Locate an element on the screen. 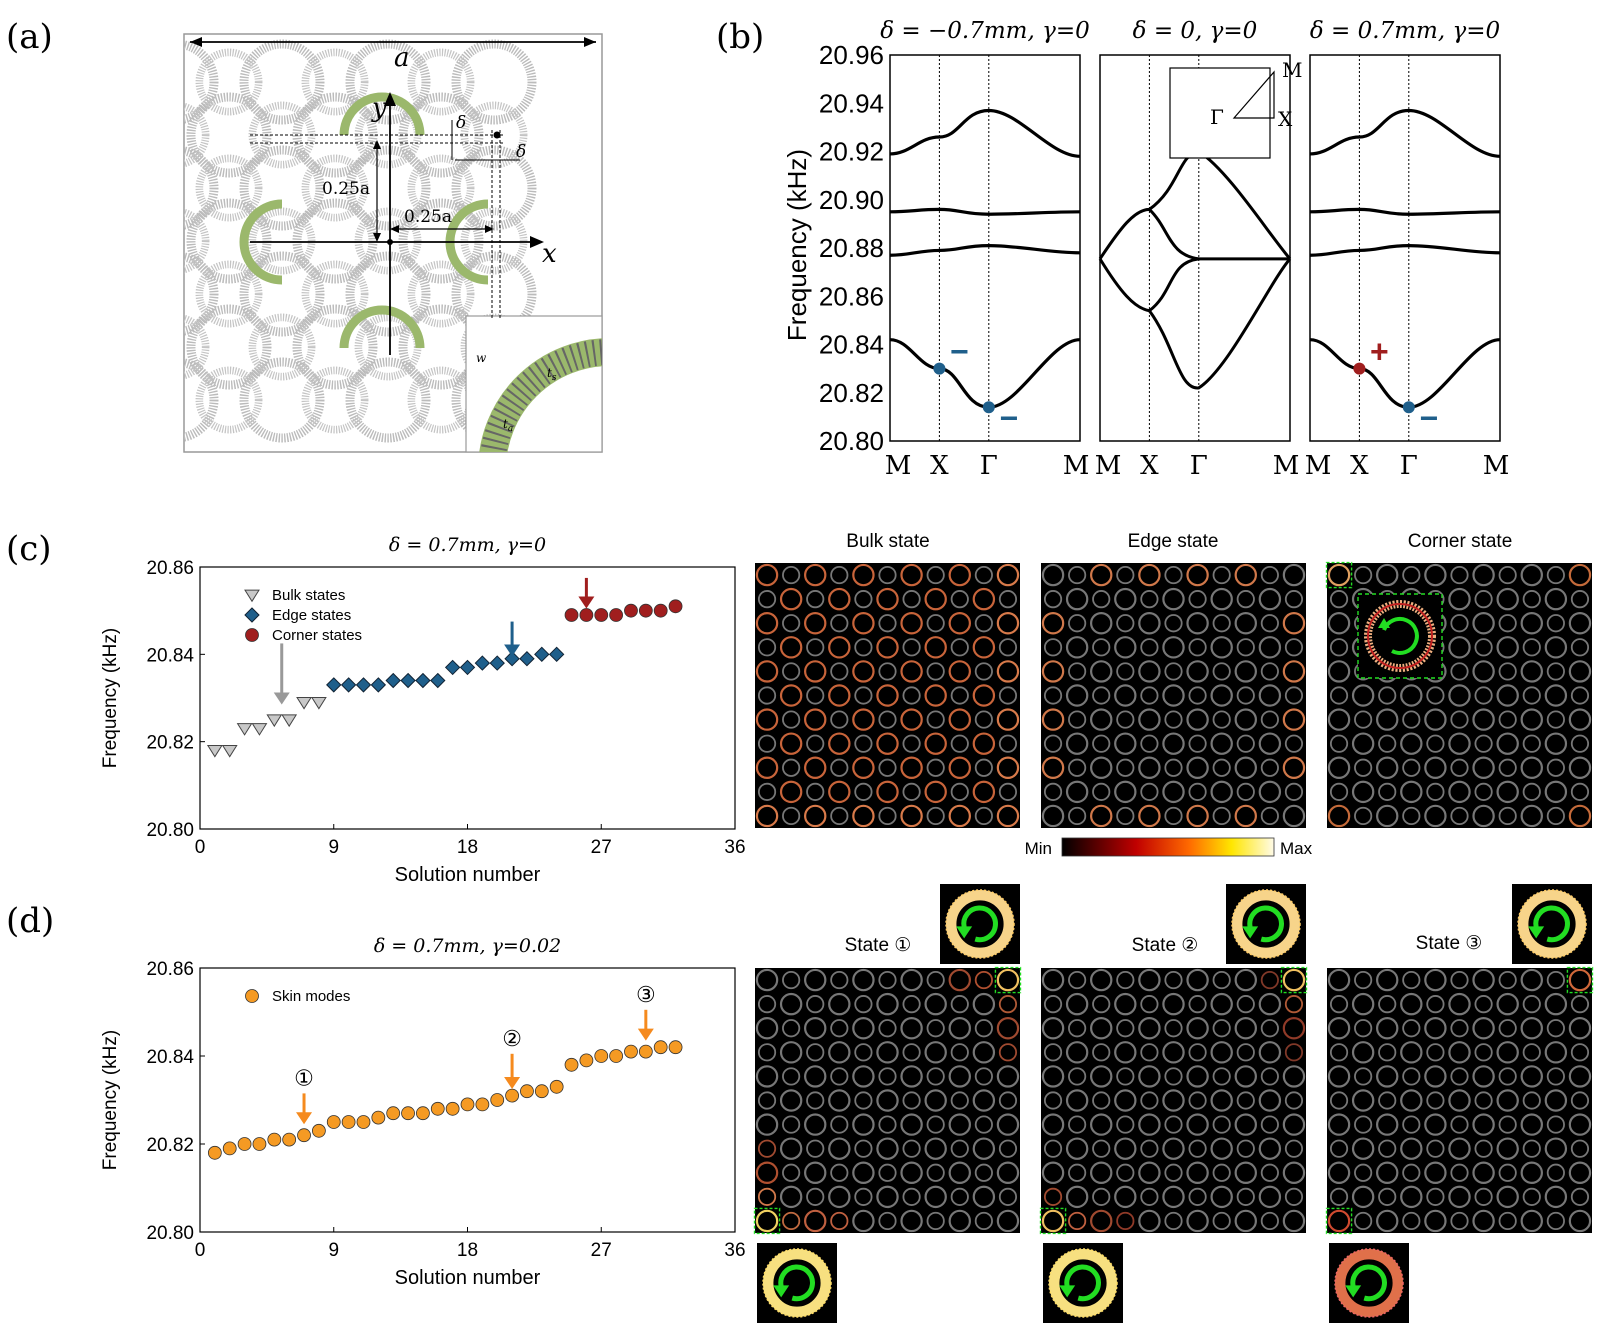 The height and width of the screenshot is (1333, 1600). zoom-ring-edge is located at coordinates (980, 924).